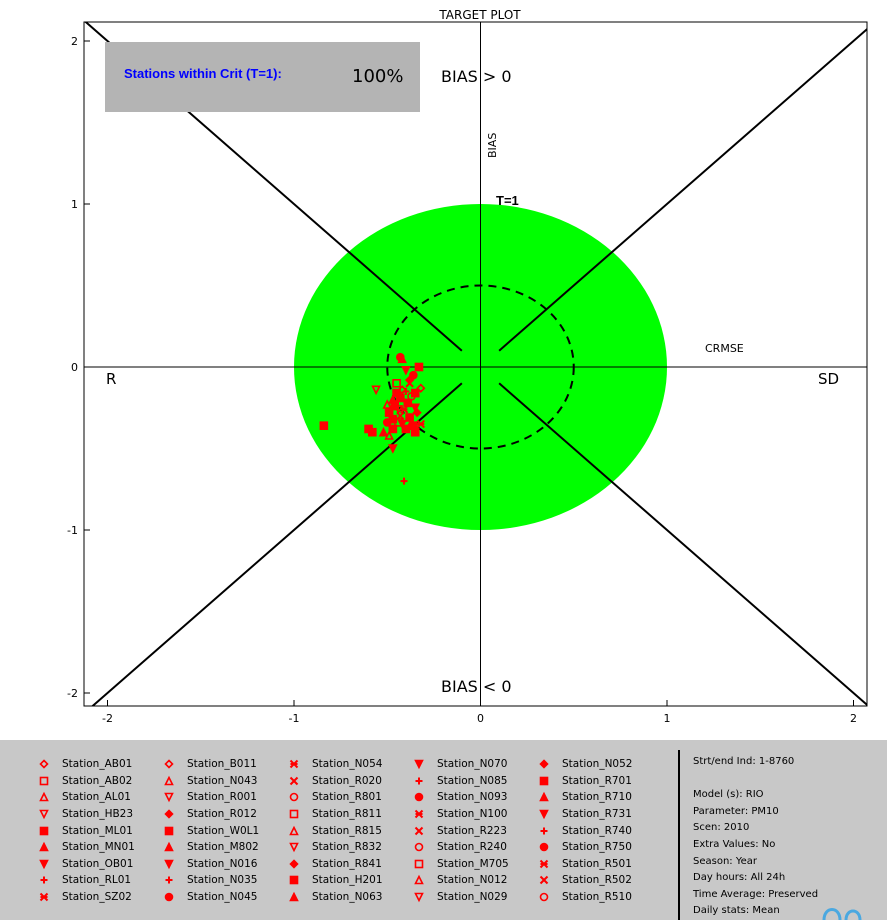 This screenshot has width=887, height=922. What do you see at coordinates (744, 761) in the screenshot?
I see `info-line: Strt/end Ind: 1-8760` at bounding box center [744, 761].